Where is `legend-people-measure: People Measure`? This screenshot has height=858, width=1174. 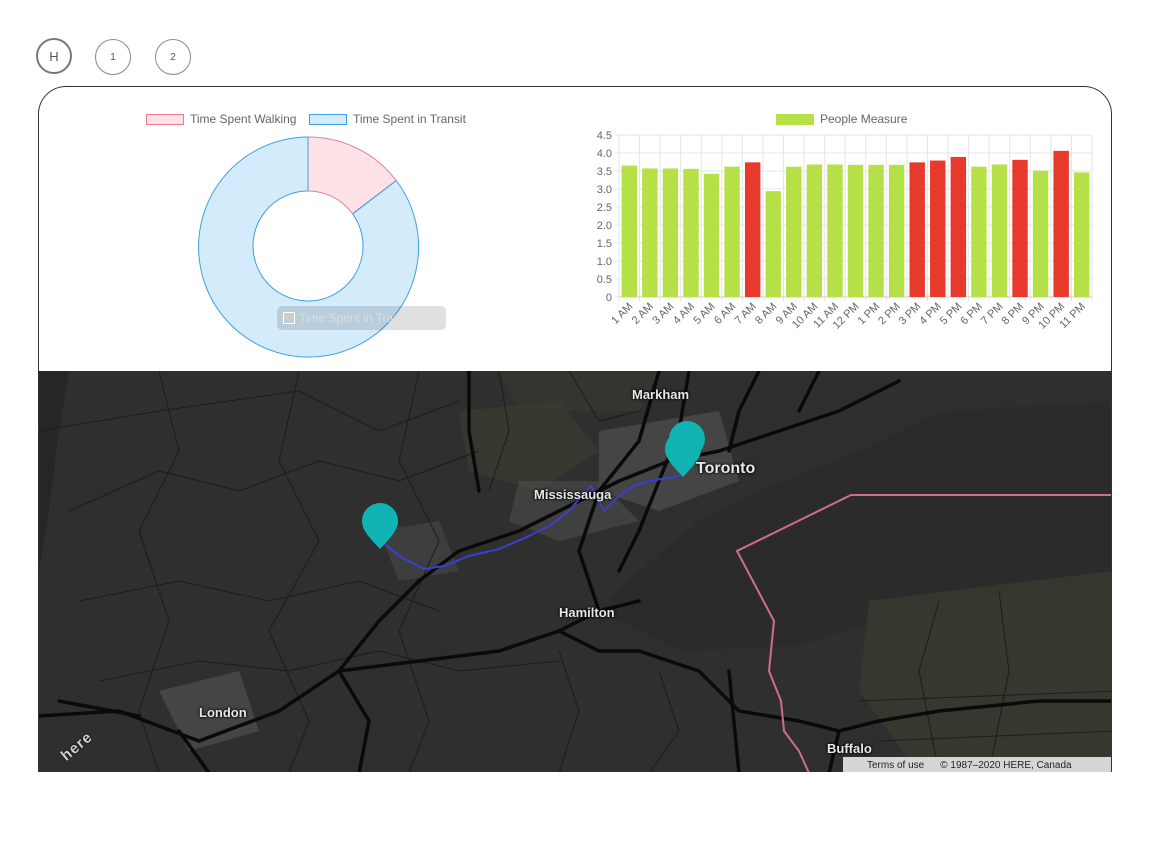
legend-people-measure: People Measure is located at coordinates (841, 119).